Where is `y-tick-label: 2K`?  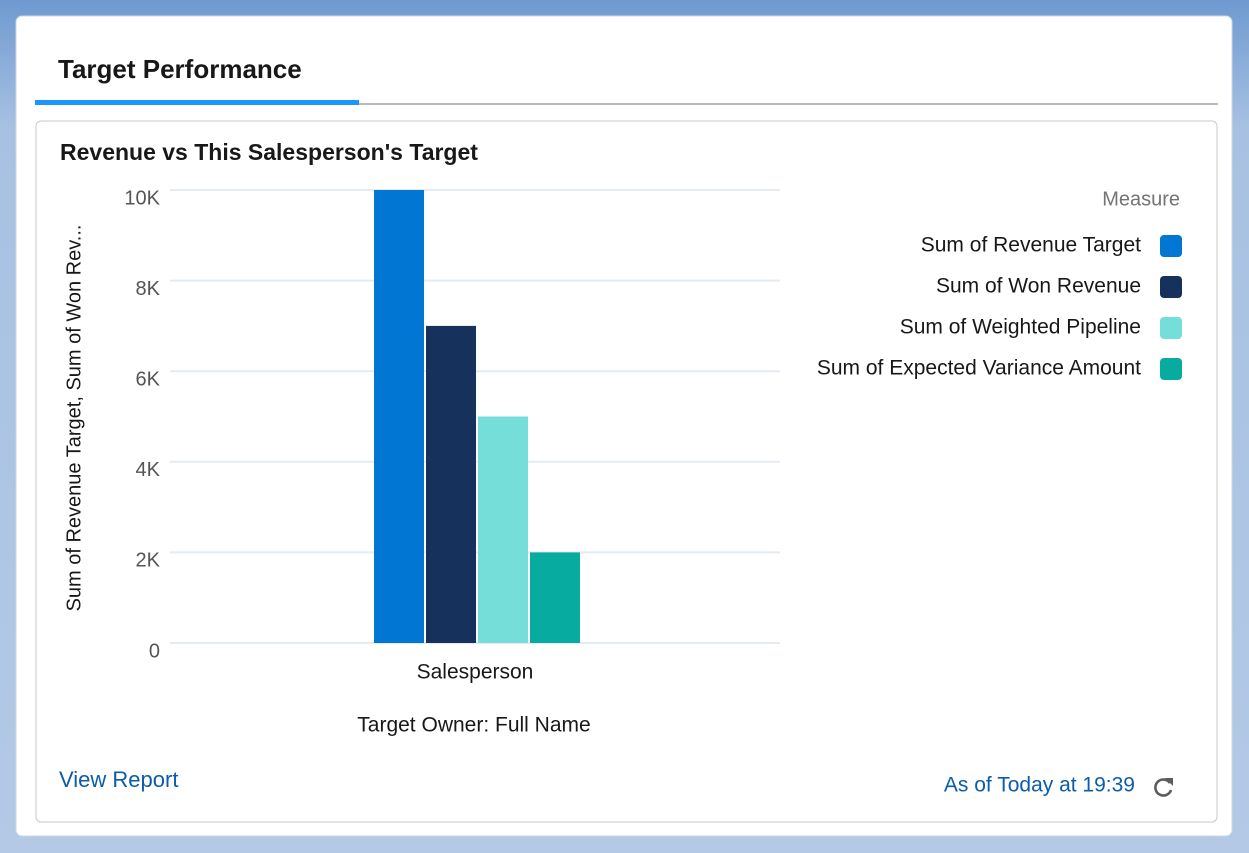
y-tick-label: 2K is located at coordinates (148, 561).